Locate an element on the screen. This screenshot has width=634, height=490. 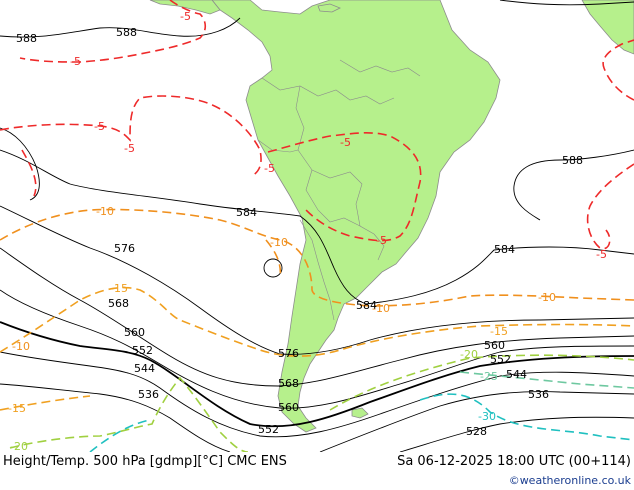
temp-minus20 is located at coordinates (129, 414).